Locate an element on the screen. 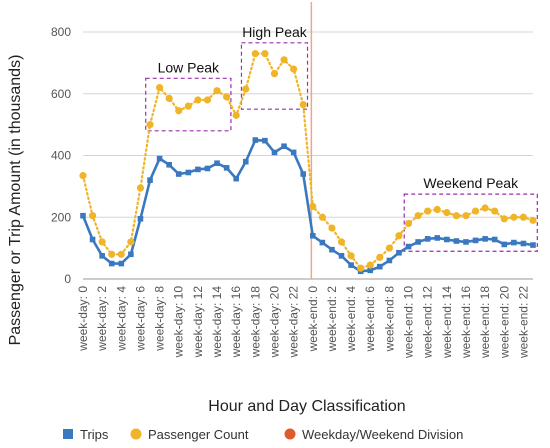 This screenshot has width=550, height=448. x-tick-label: week-day: 20 is located at coordinates (274, 322).